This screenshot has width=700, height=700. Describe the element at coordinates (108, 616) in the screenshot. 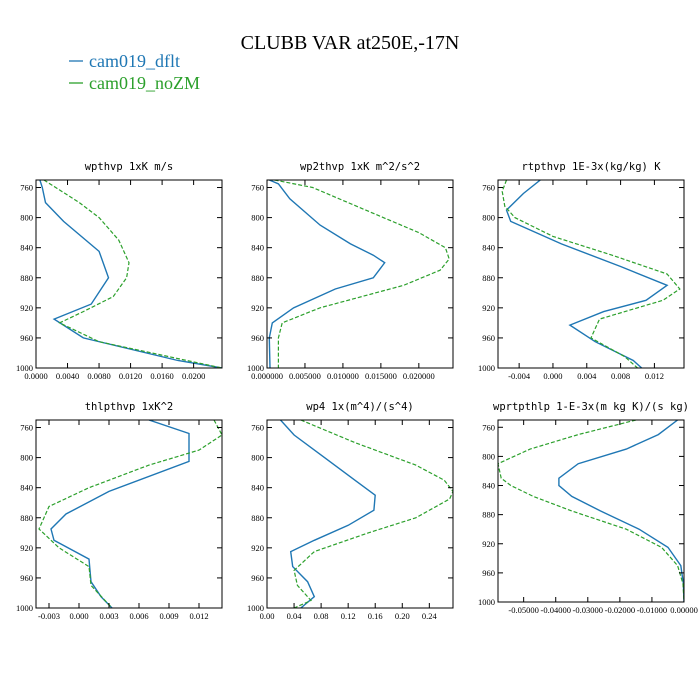

I see `x-tick-label: 0.003` at that location.